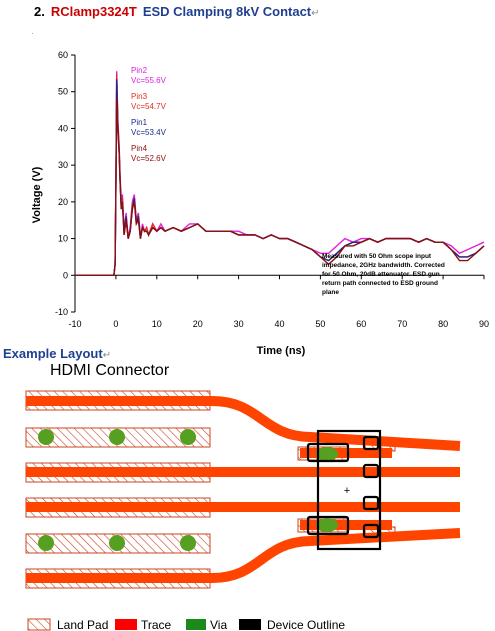 This screenshot has width=495, height=631. Describe the element at coordinates (74, 324) in the screenshot. I see `x-tick-label: -10` at that location.